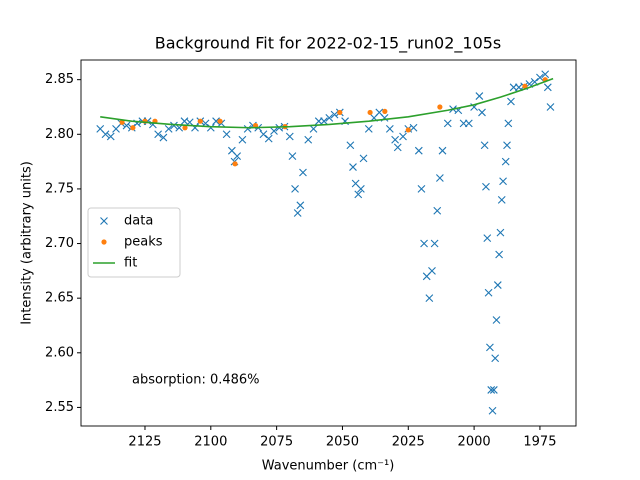 This screenshot has height=480, width=640. What do you see at coordinates (59, 134) in the screenshot?
I see `y-tick-label: 2.80` at bounding box center [59, 134].